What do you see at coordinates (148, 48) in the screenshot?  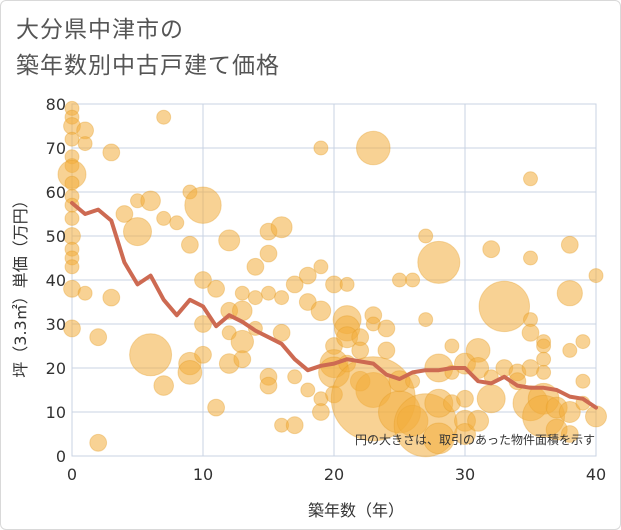 I see `chart-title: 大分県中津市の 築年数別中古戸建て価格` at bounding box center [148, 48].